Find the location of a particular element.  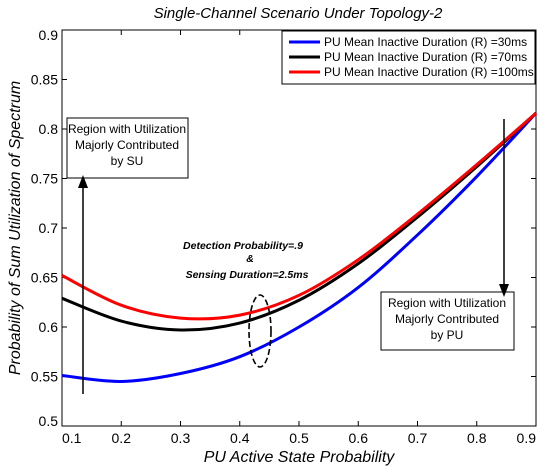

annotation-pu-line-3: by PU is located at coordinates (447, 335).